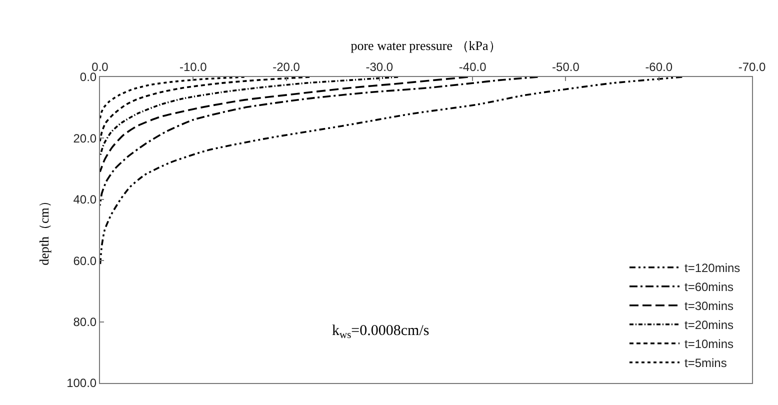  Describe the element at coordinates (712, 268) in the screenshot. I see `legend-label: t=120mins` at that location.